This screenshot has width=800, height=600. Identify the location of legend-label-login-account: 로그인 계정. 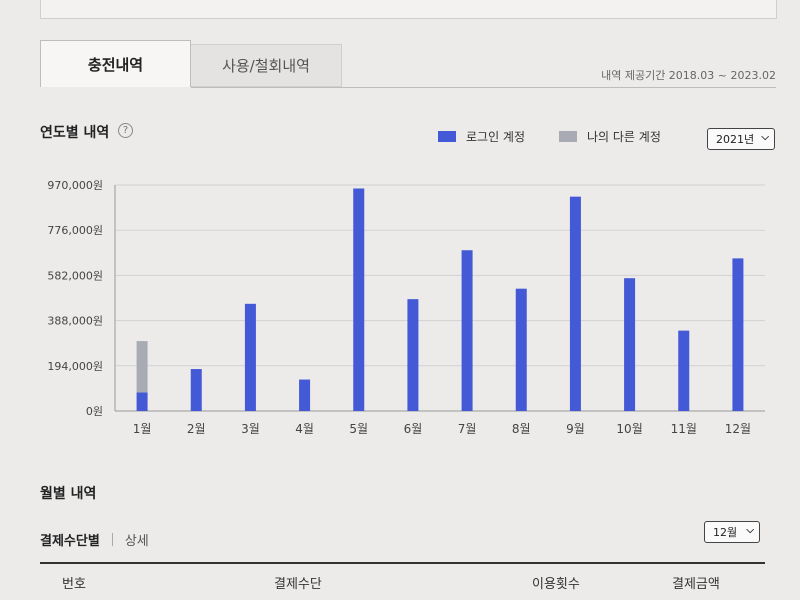
(496, 137).